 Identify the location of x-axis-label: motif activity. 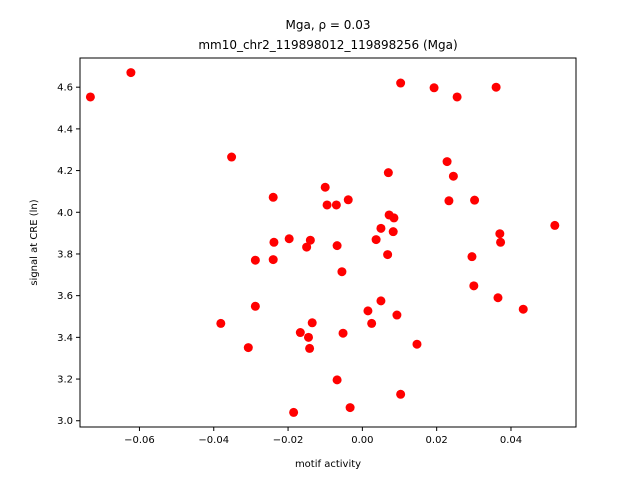
(328, 464).